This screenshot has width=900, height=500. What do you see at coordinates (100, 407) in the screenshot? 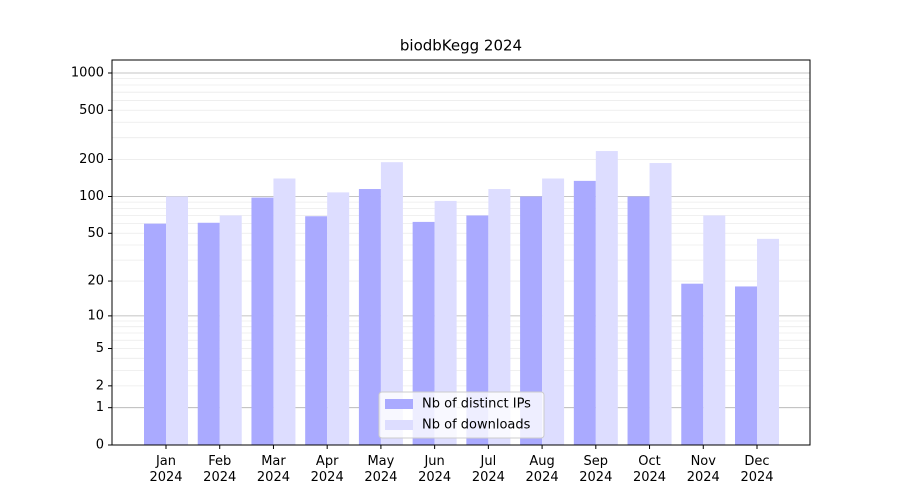
I see `y-tick-label: 1` at bounding box center [100, 407].